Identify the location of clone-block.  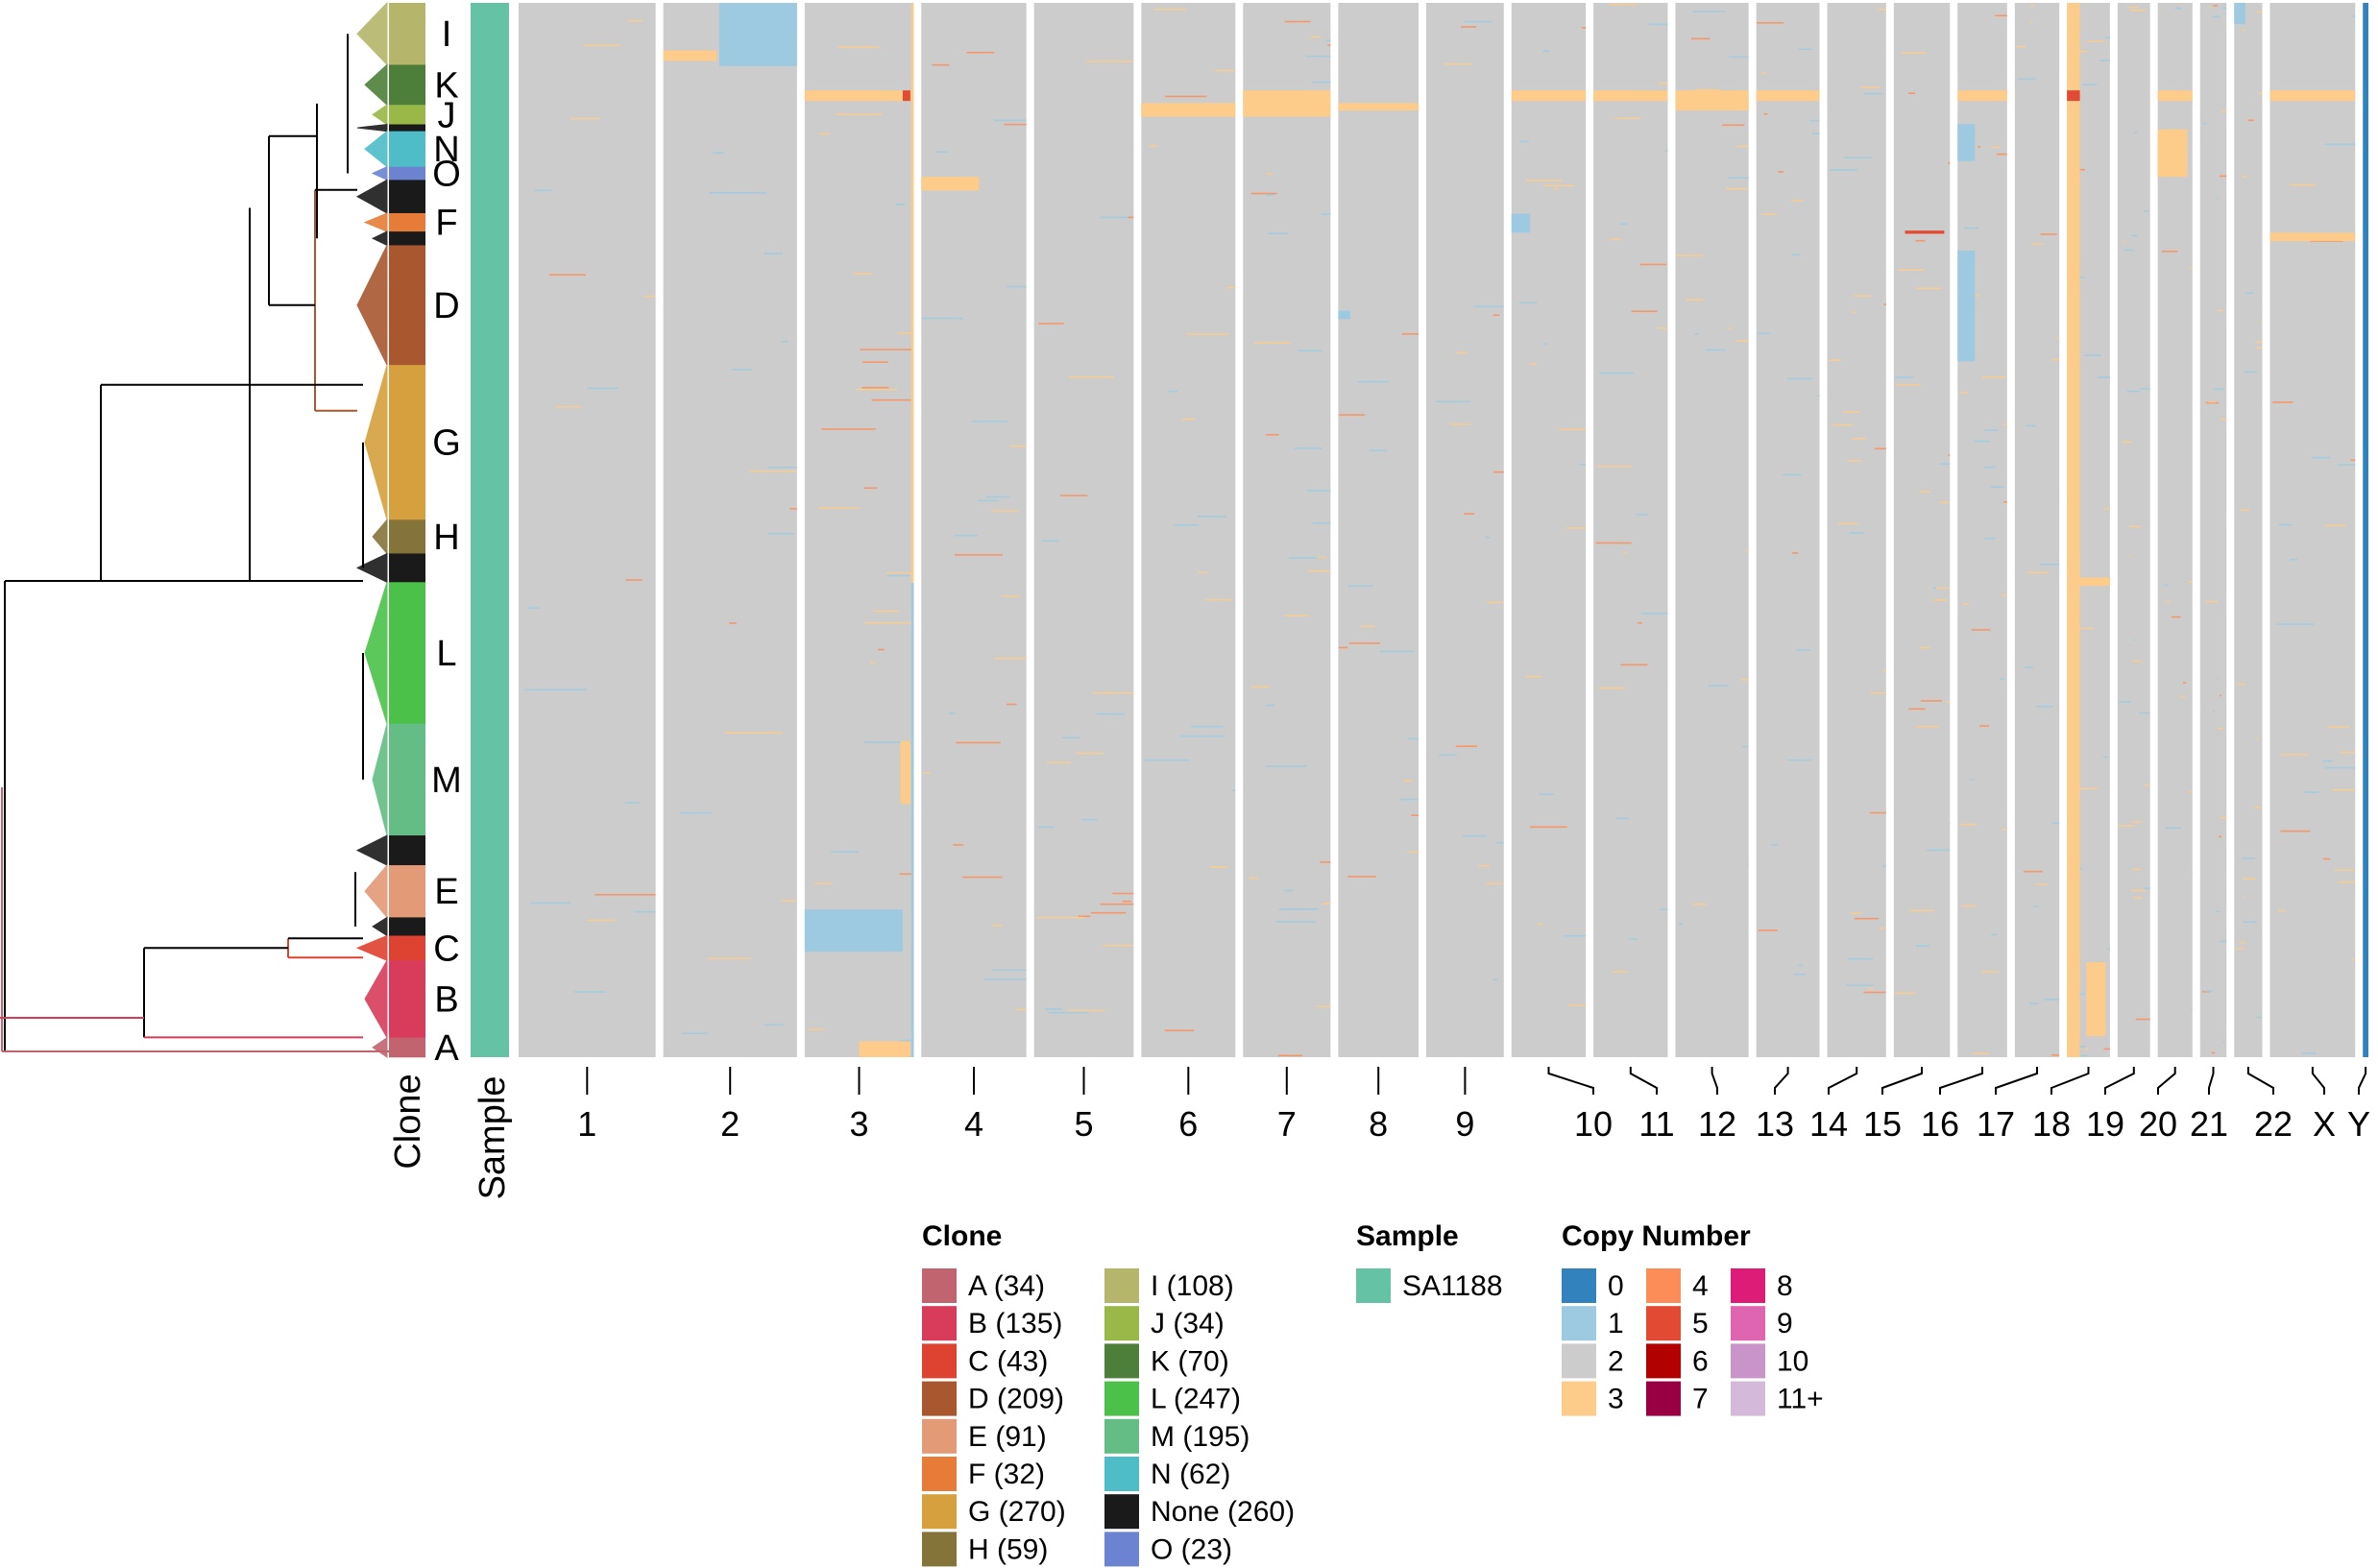
(407, 442).